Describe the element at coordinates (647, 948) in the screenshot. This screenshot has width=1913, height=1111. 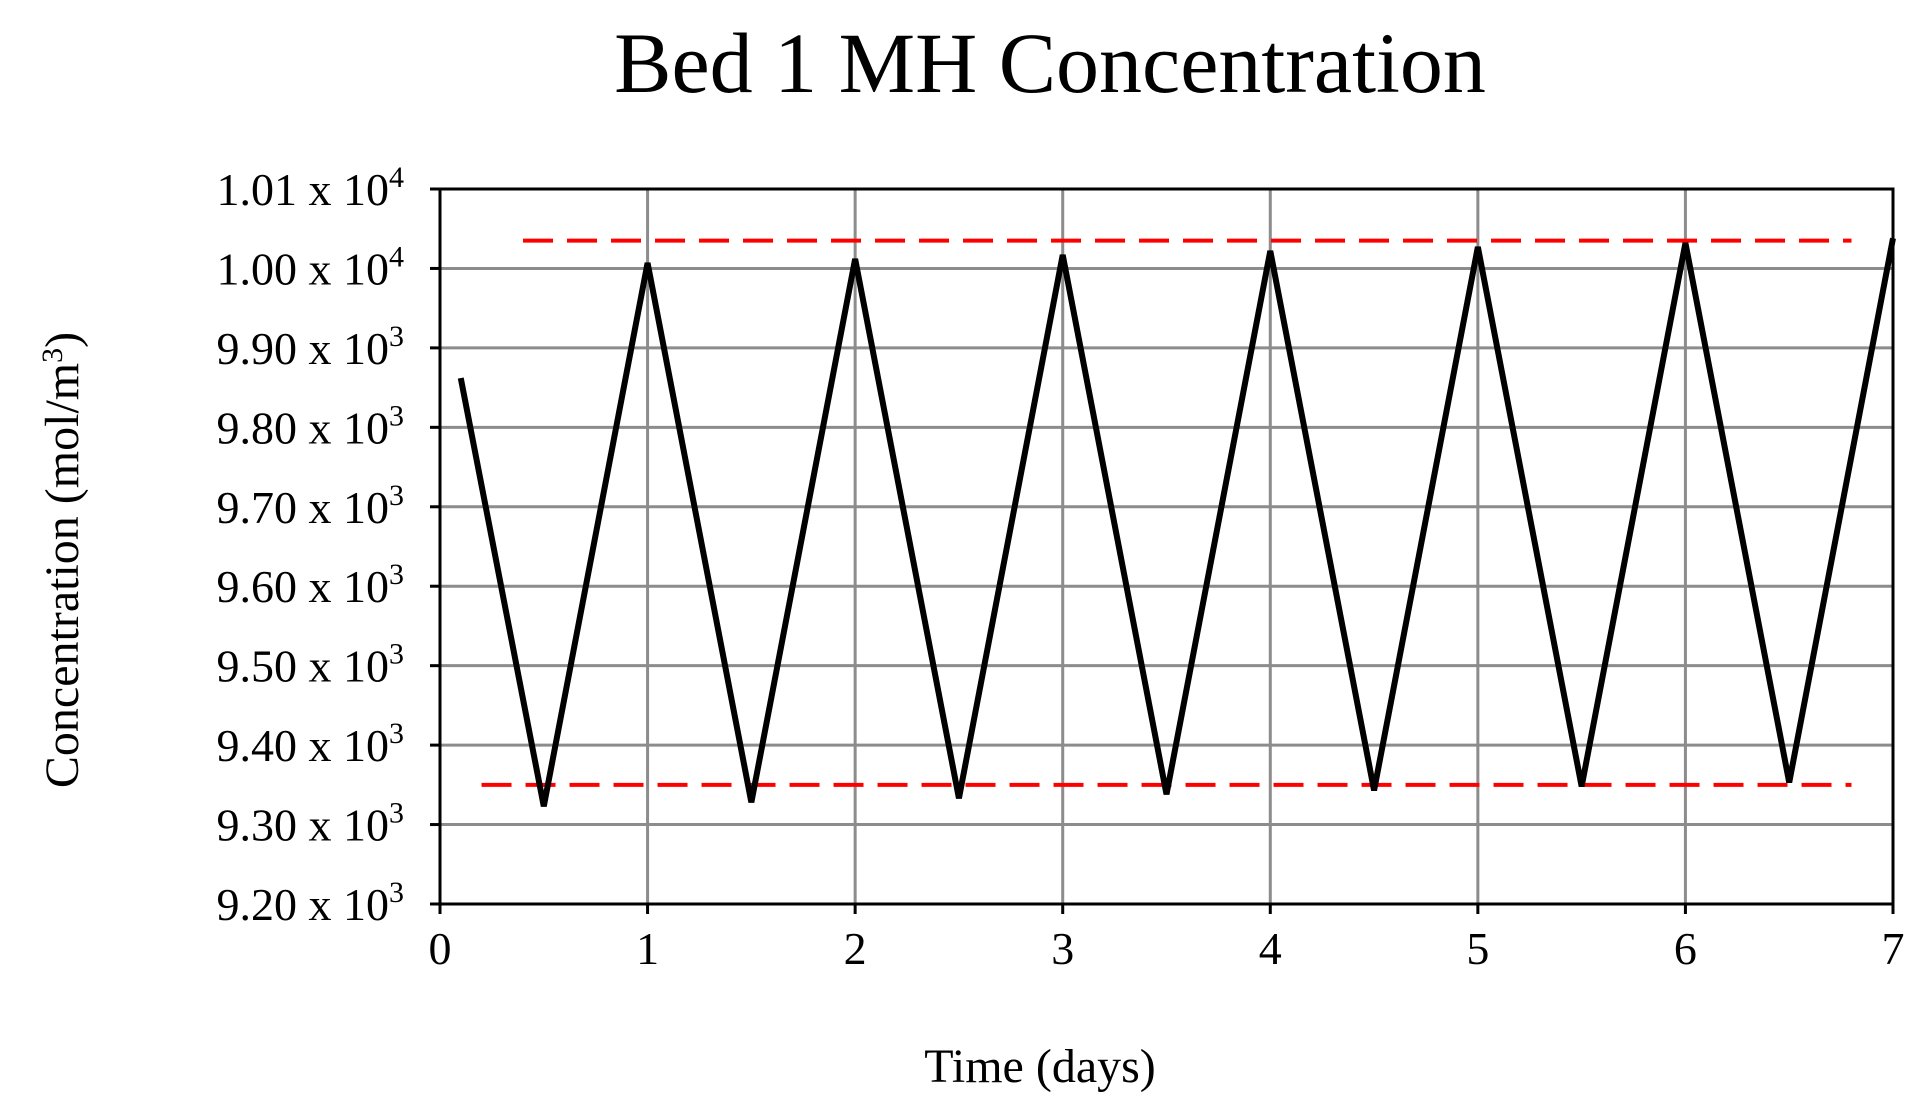
I see `x-tick-label: 1` at that location.